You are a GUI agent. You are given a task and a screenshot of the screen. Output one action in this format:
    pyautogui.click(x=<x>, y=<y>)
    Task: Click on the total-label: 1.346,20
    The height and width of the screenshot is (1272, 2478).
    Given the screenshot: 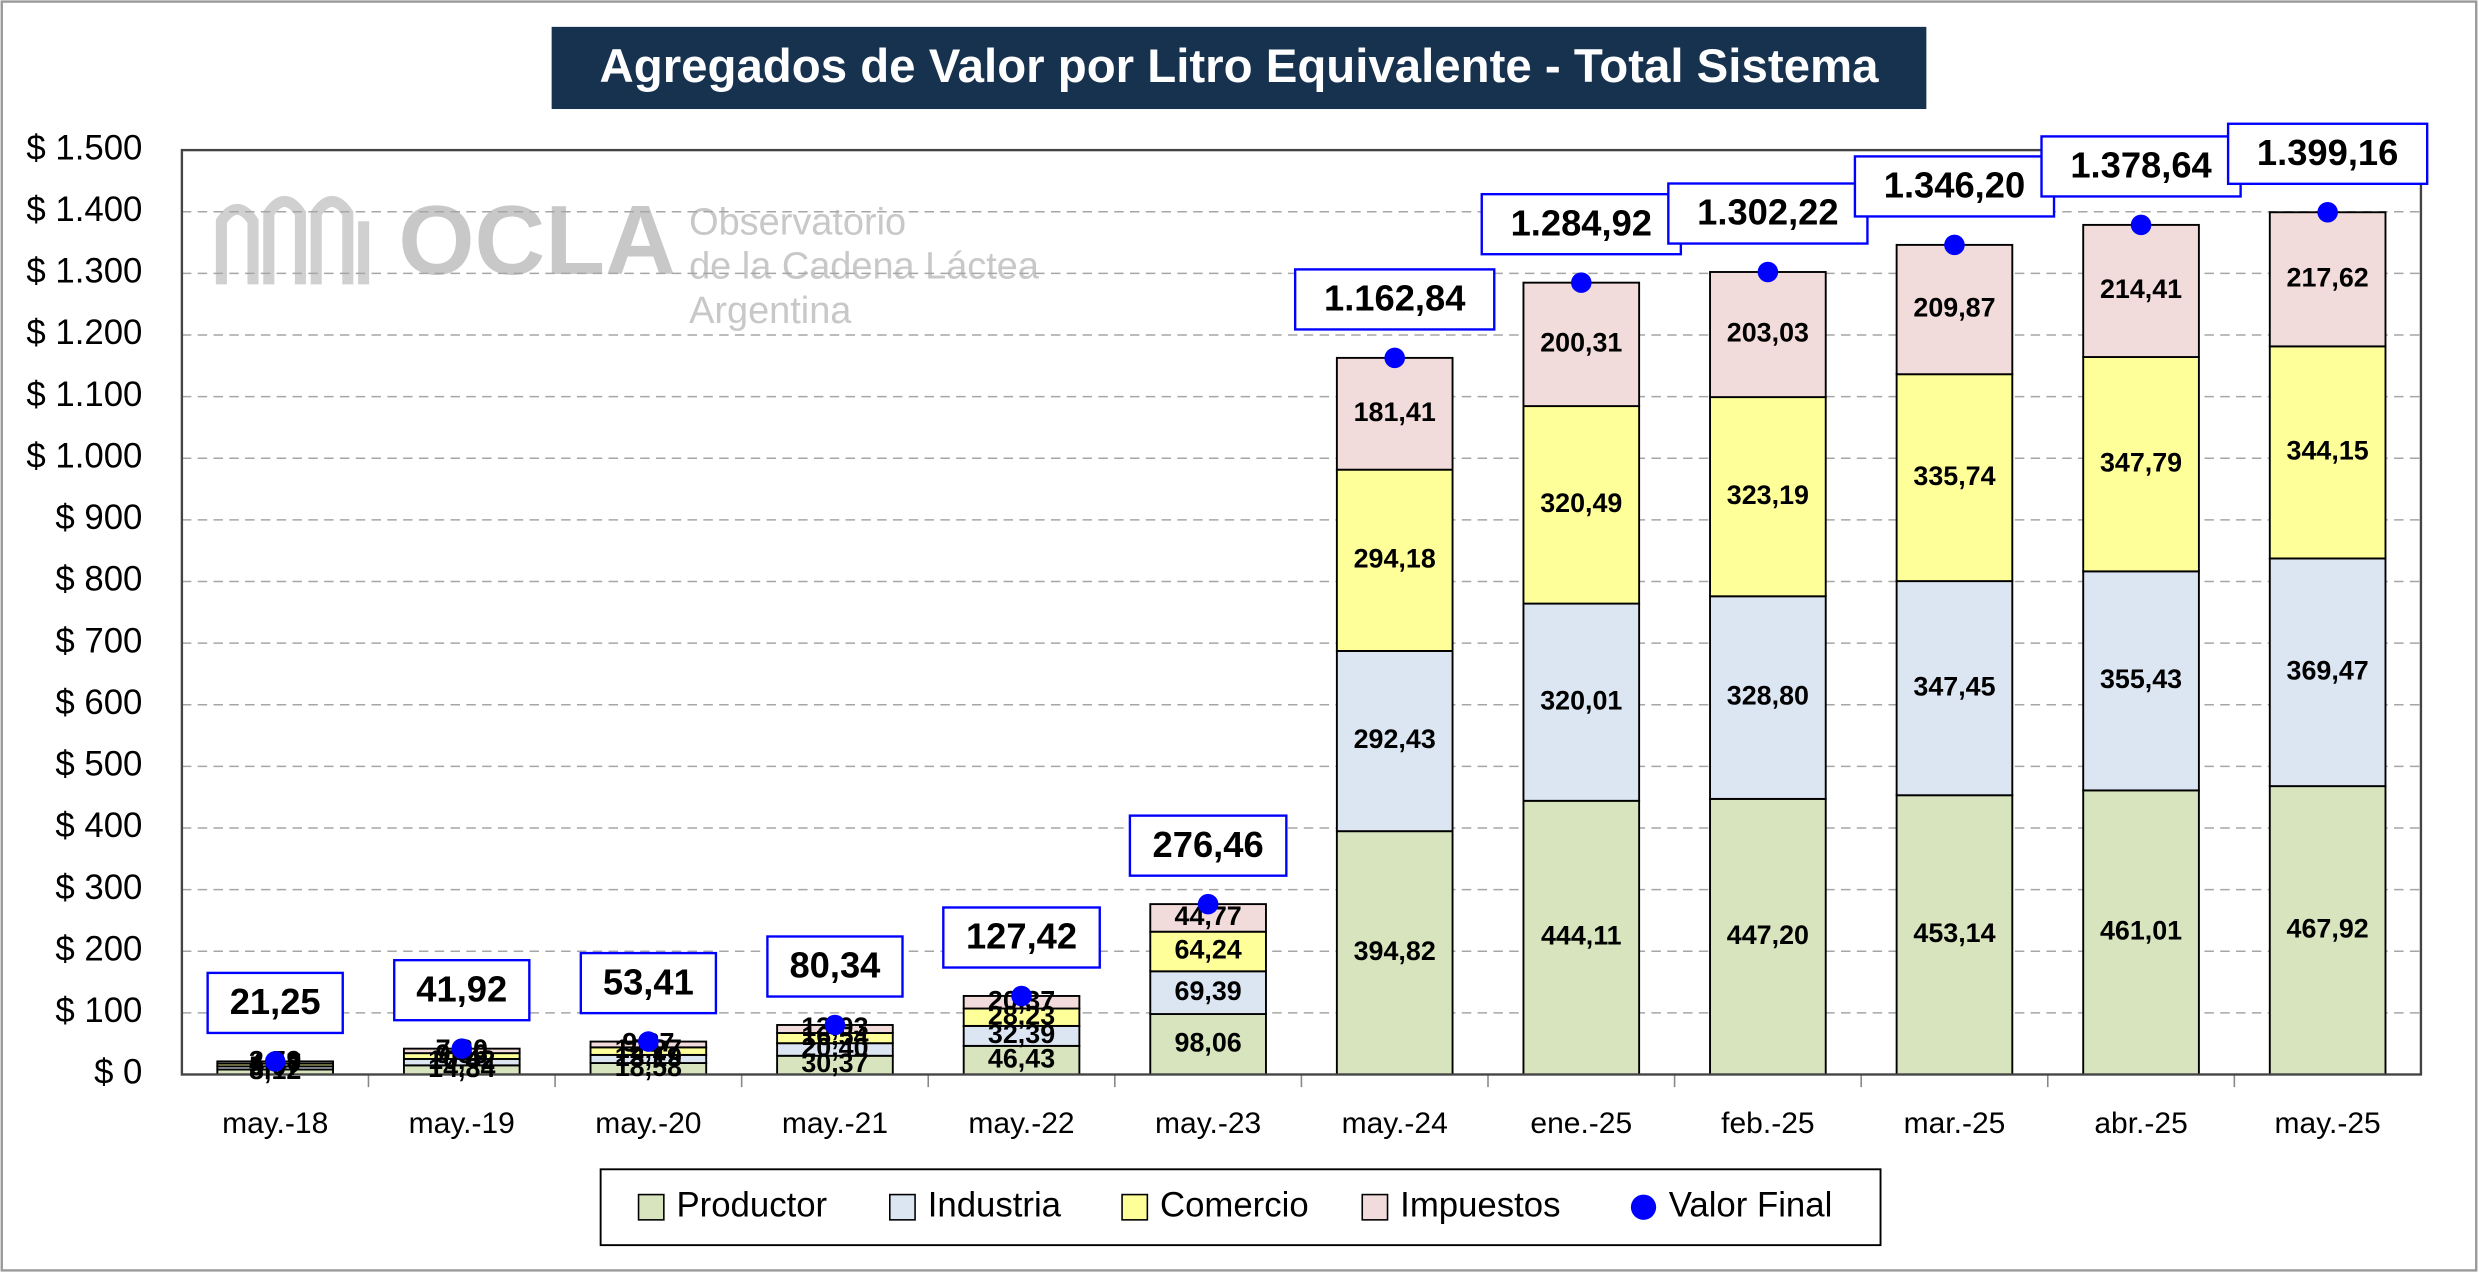 What is the action you would take?
    pyautogui.click(x=1954, y=185)
    